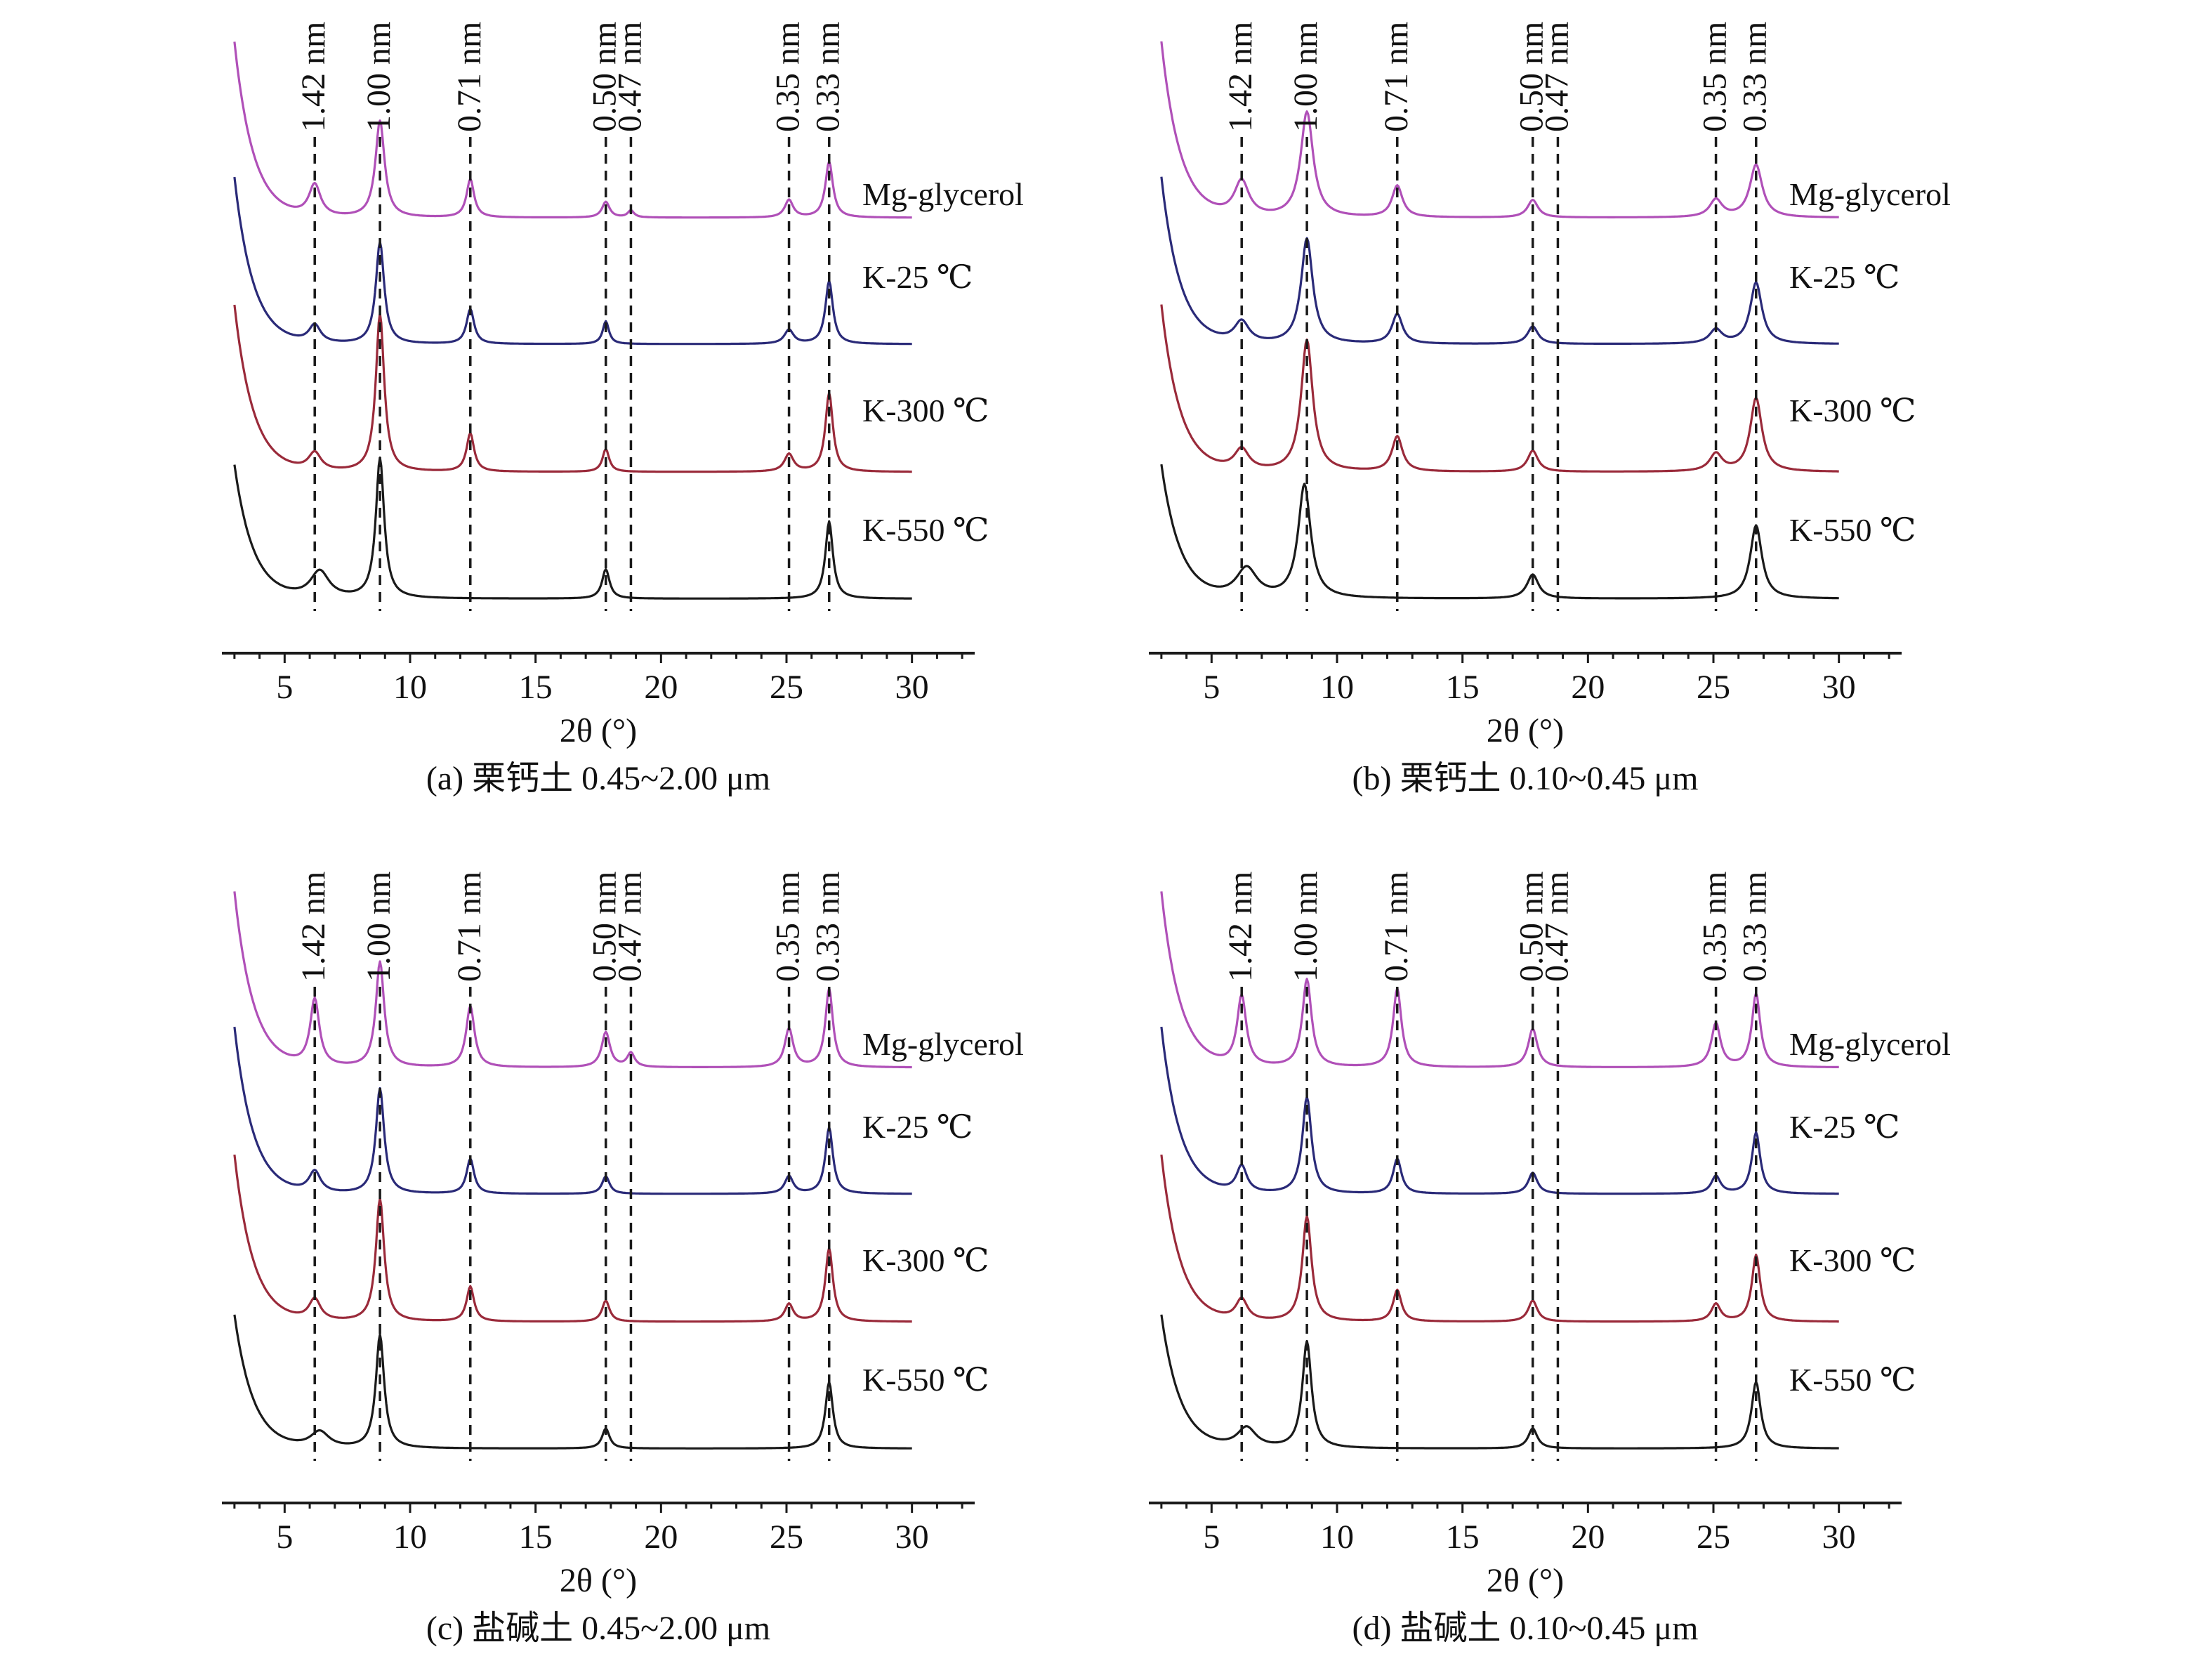 Image resolution: width=2212 pixels, height=1661 pixels. I want to click on panel-caption-a: (a) 栗钙土 0.45~2.00 μm, so click(598, 778).